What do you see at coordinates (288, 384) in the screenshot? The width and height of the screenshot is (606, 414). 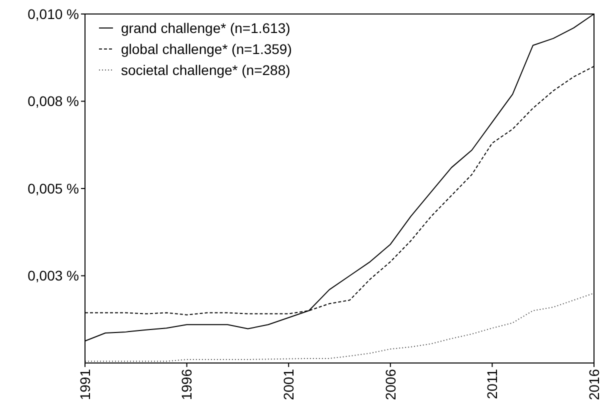 I see `x-tick-label: 2001` at bounding box center [288, 384].